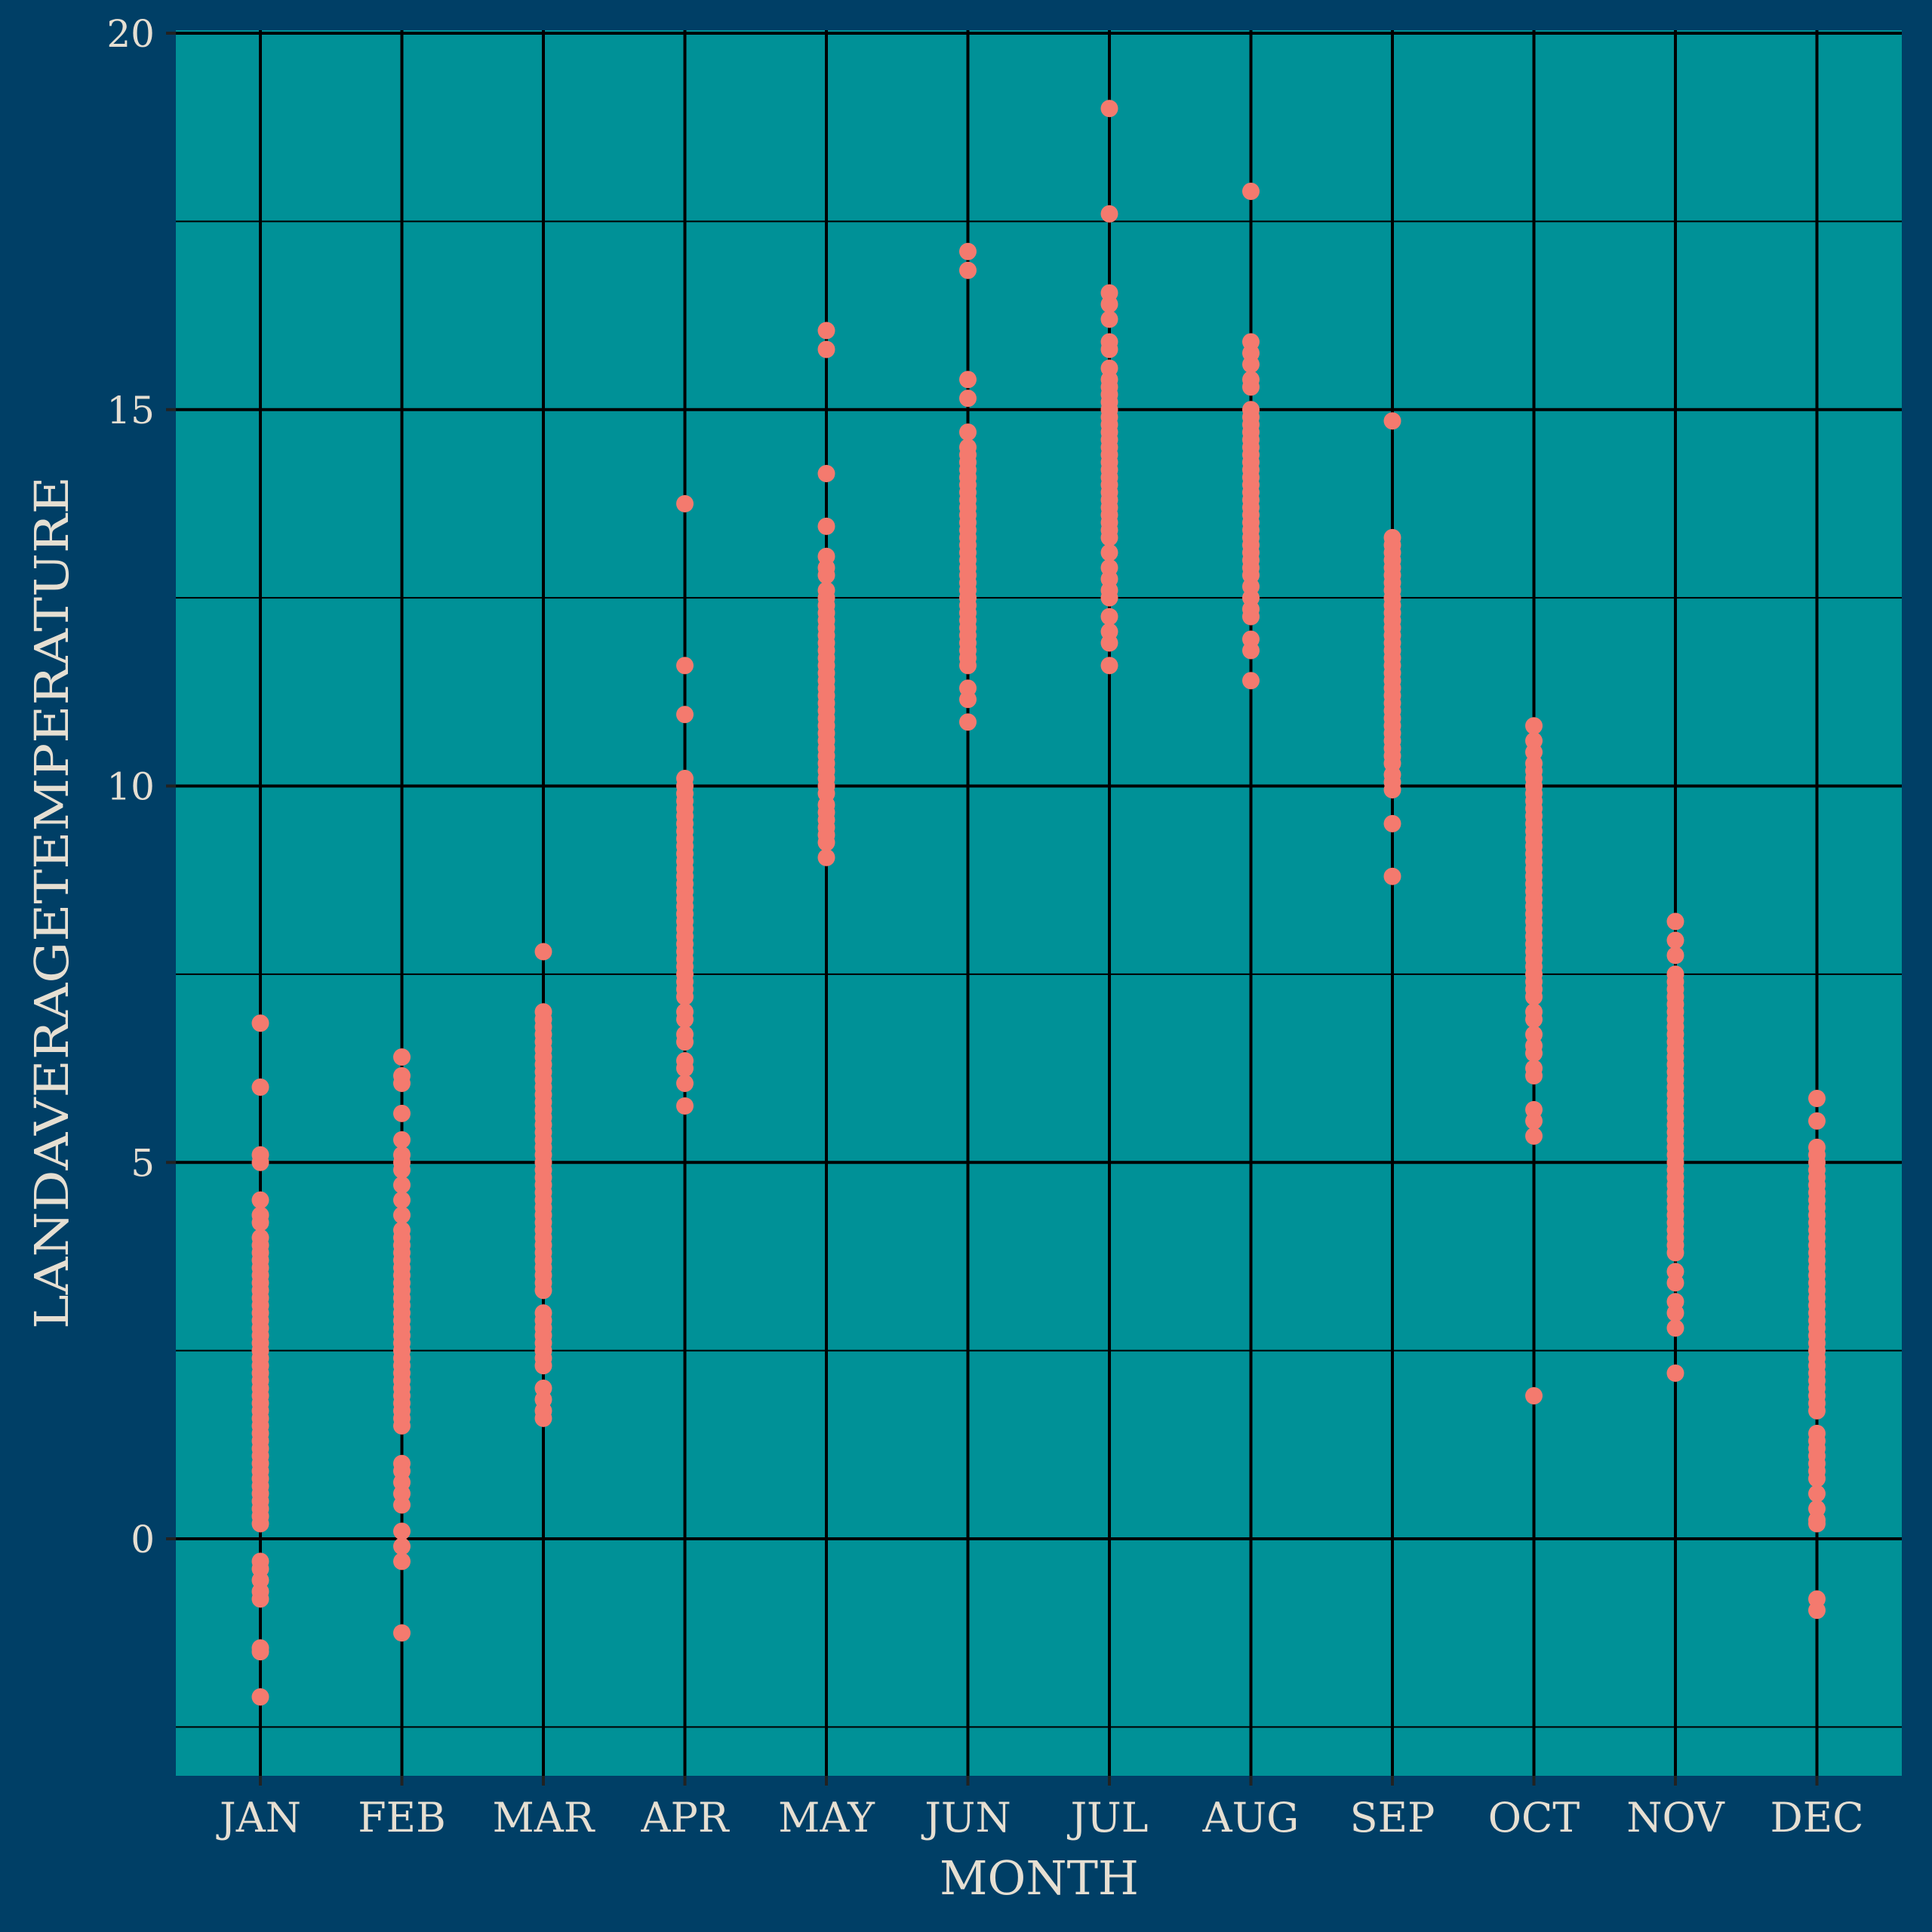  I want to click on x-tick-label: JUN, so click(966, 1817).